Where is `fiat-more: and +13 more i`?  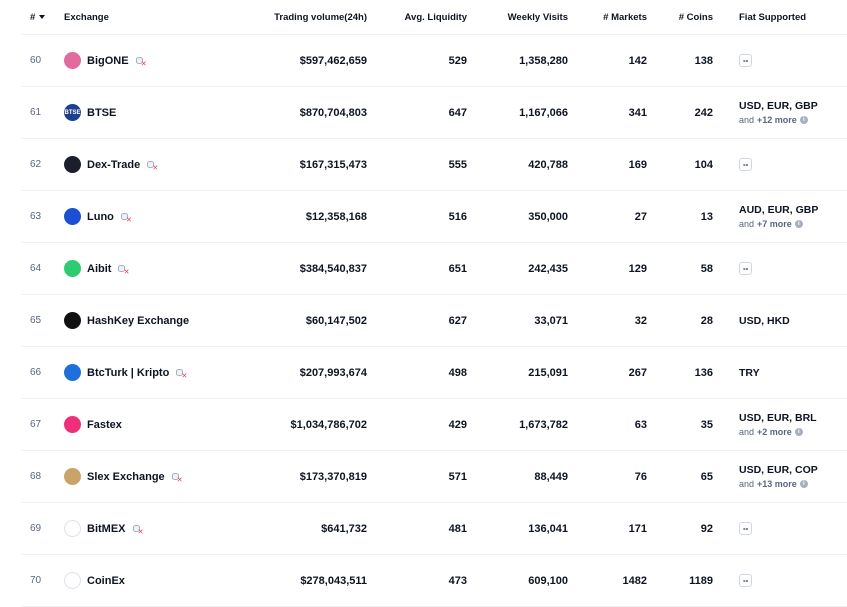 fiat-more: and +13 more i is located at coordinates (793, 484).